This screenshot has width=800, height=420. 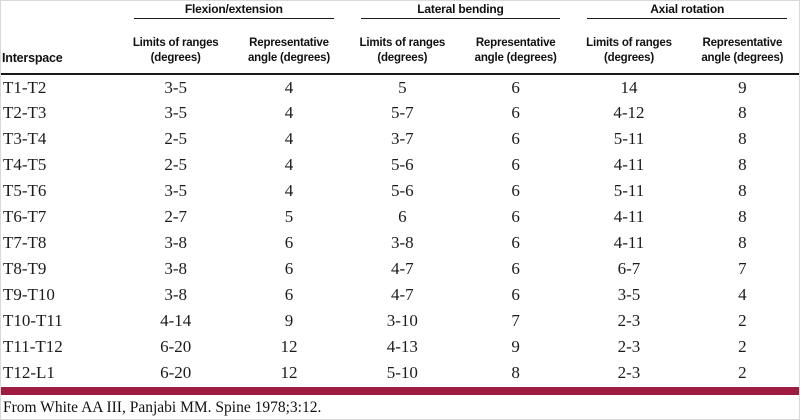 I want to click on table-row: T4-T5 2-5 4 5-6 6 4-11 8, so click(x=400, y=165).